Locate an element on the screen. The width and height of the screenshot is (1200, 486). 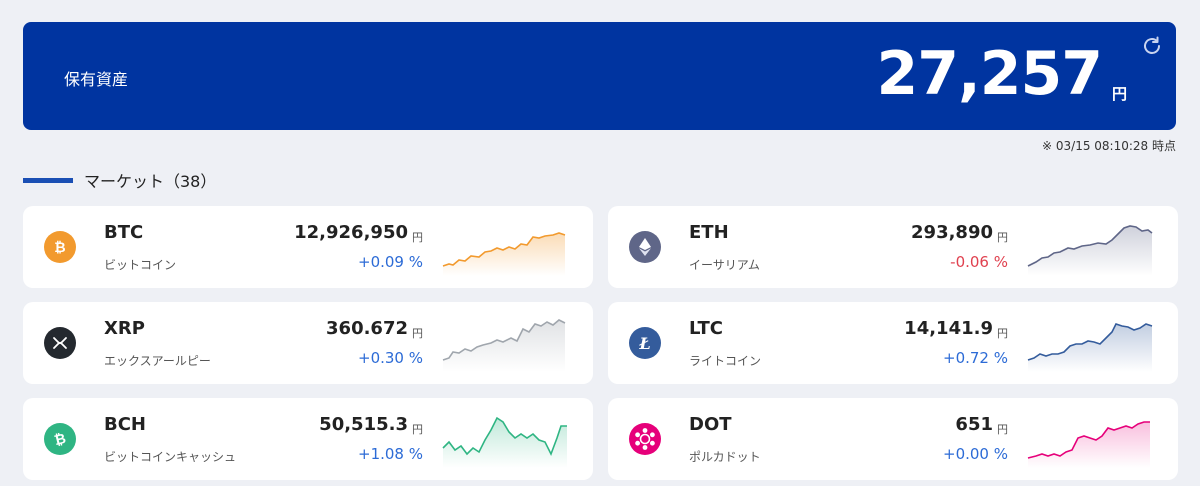
coin-card-xrp: XRP エックスアールピー 360.672 円 +0.30 % is located at coordinates (308, 343).